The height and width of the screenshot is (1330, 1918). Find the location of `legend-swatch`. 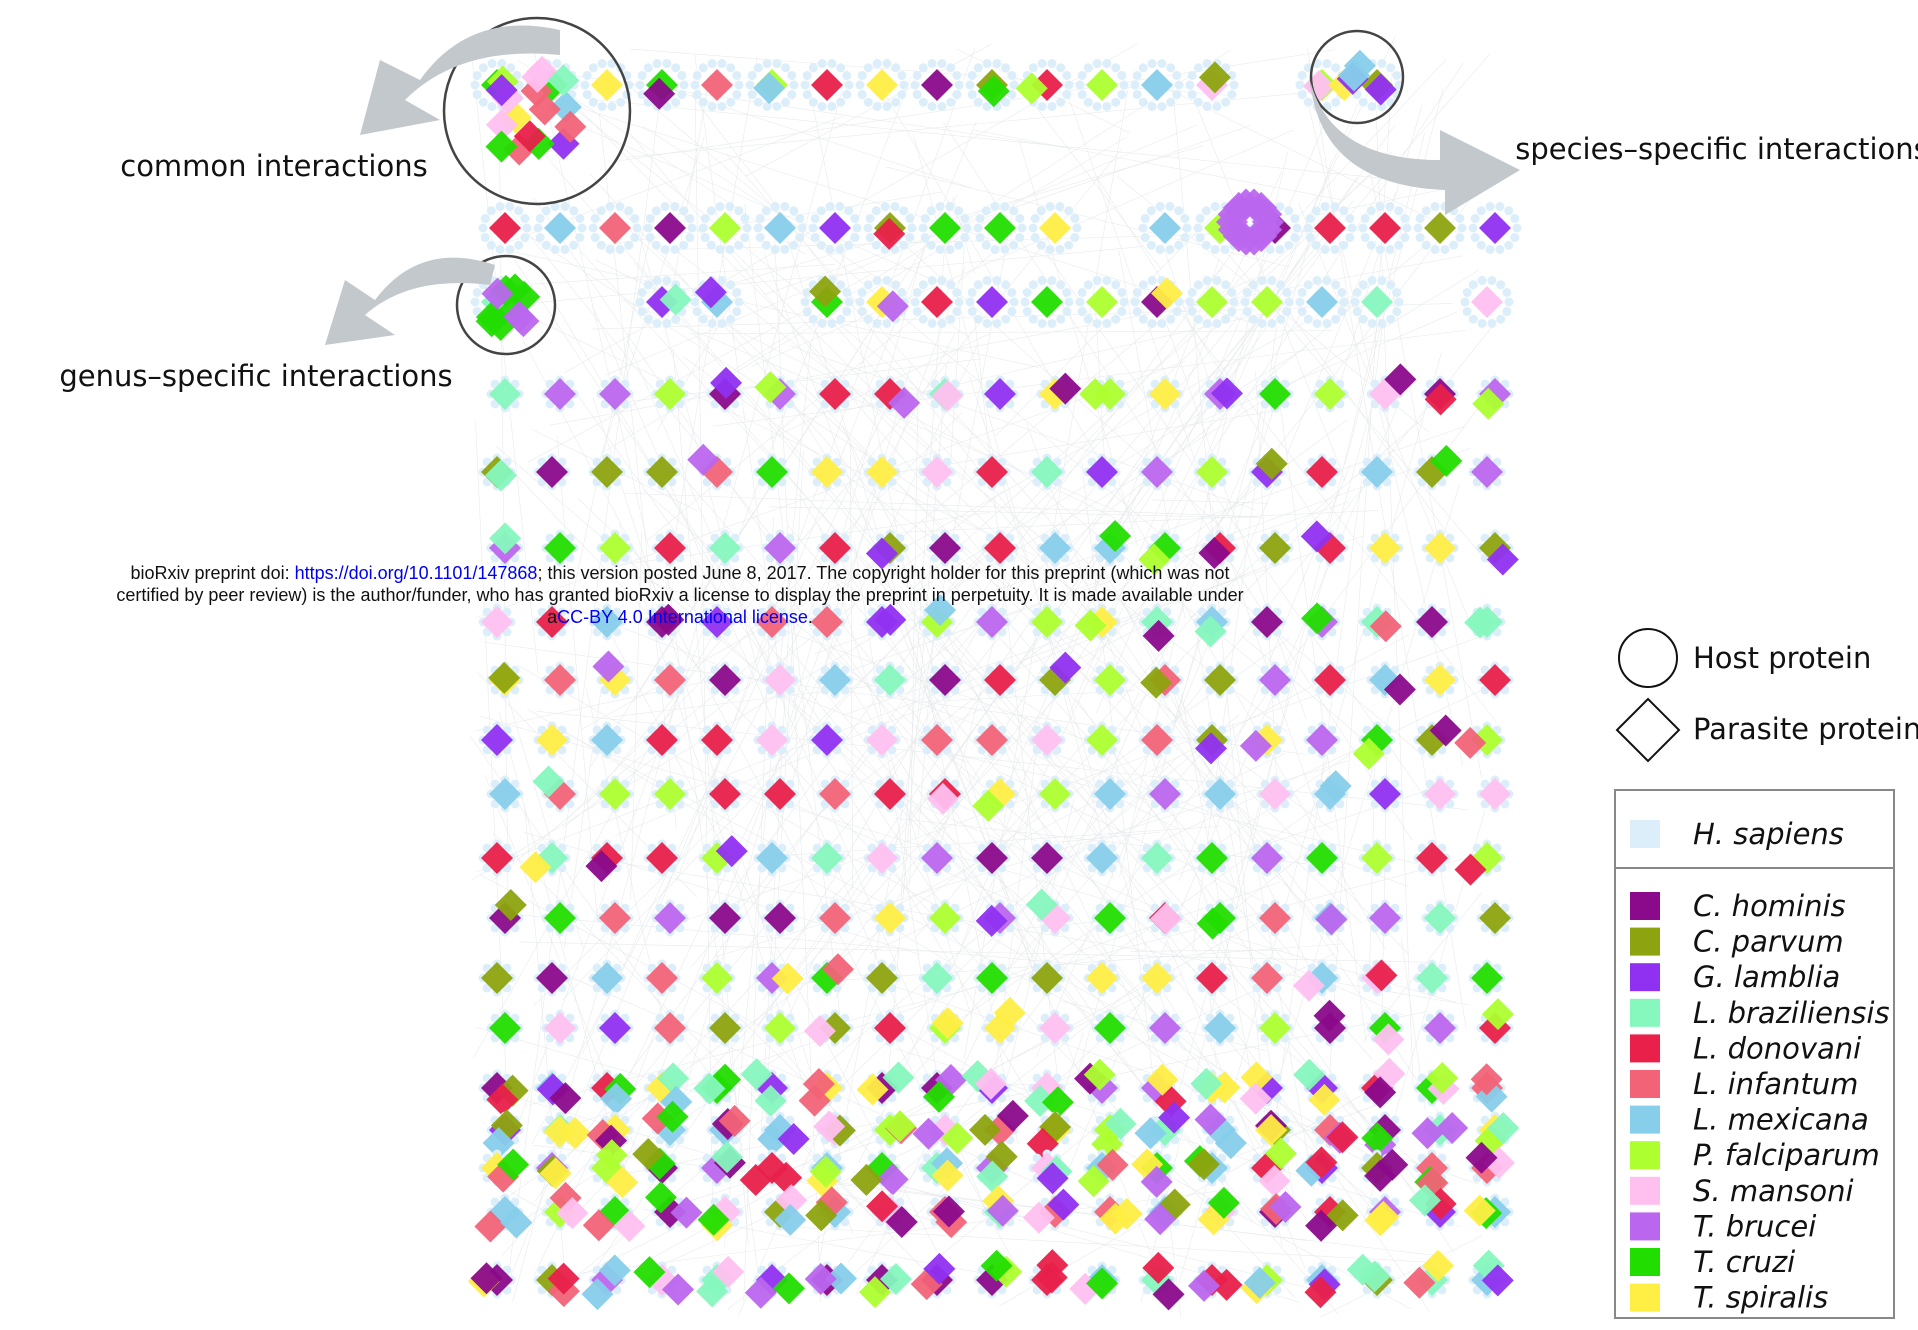

legend-swatch is located at coordinates (1645, 977).